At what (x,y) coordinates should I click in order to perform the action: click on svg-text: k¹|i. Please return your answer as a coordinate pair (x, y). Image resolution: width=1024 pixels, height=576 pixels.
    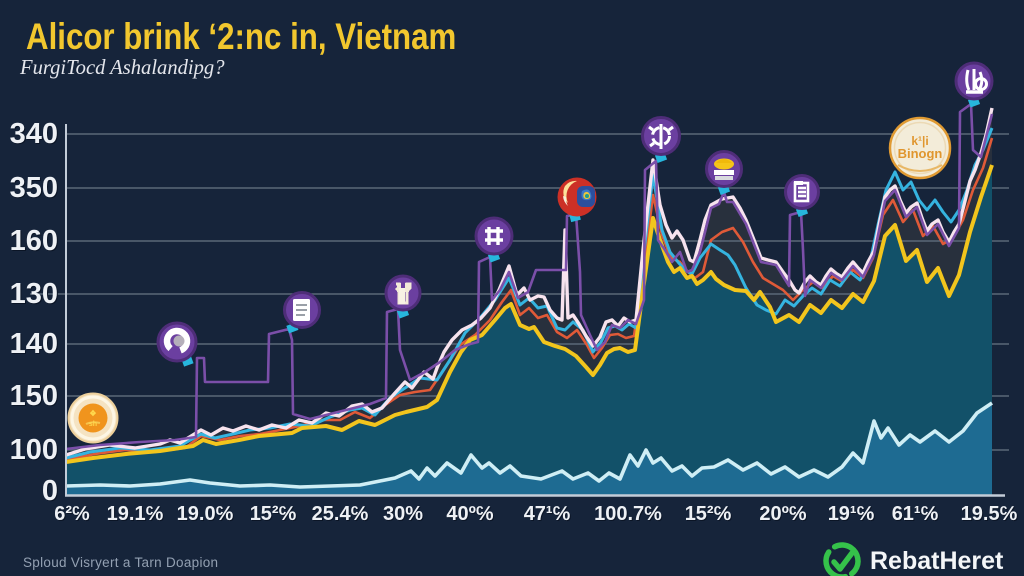
    Looking at the image, I should click on (919, 141).